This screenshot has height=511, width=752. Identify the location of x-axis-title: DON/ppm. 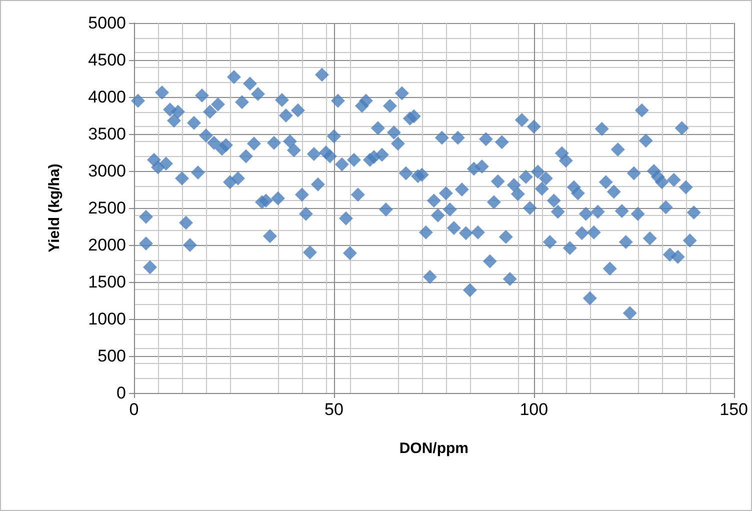
(433, 448).